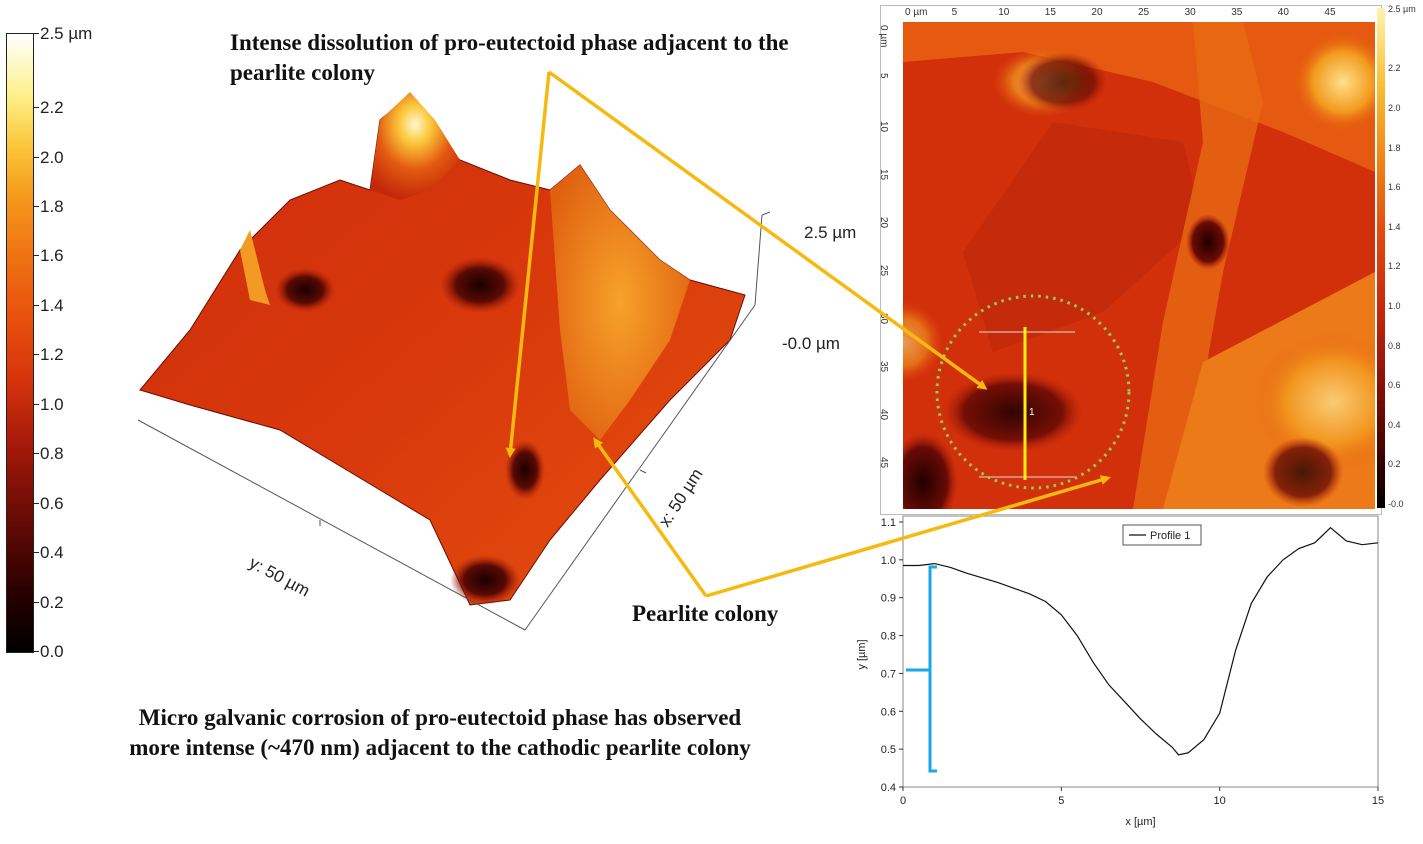 The image size is (1423, 844). Describe the element at coordinates (1394, 424) in the screenshot. I see `afm-colorbar-label: 0.4` at that location.